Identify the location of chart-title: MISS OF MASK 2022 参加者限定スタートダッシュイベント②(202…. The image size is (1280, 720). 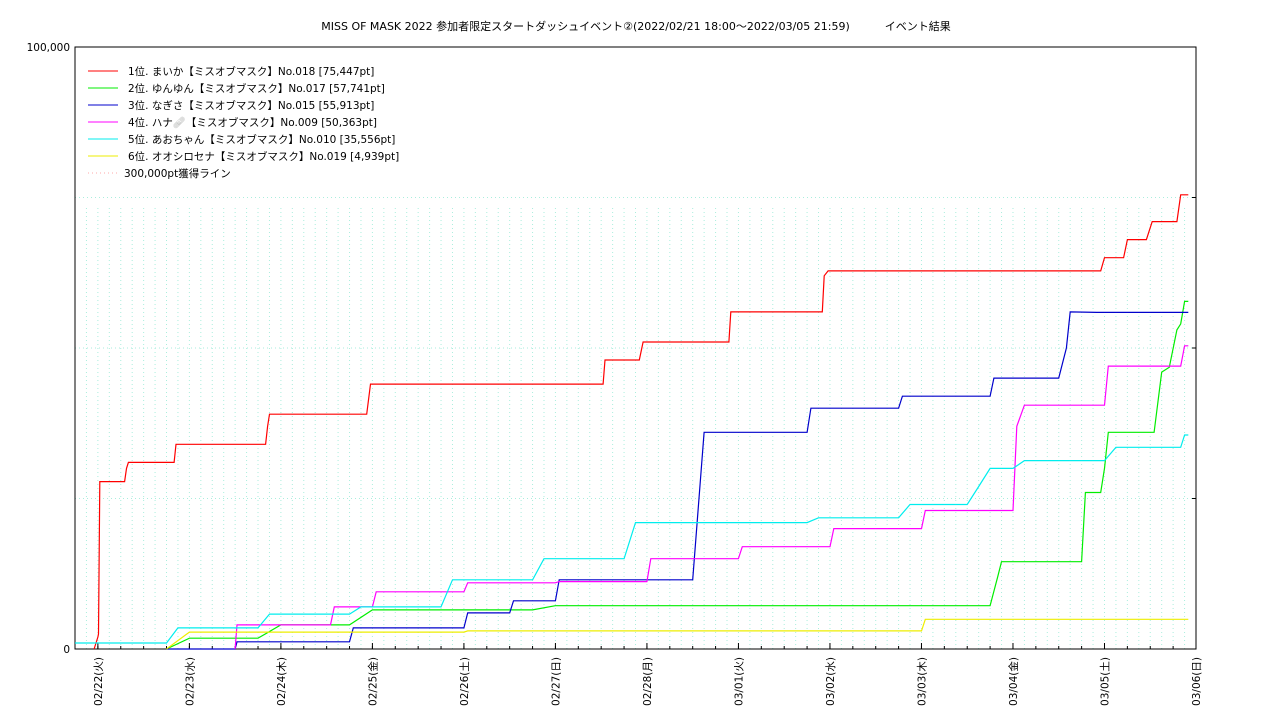
(636, 26).